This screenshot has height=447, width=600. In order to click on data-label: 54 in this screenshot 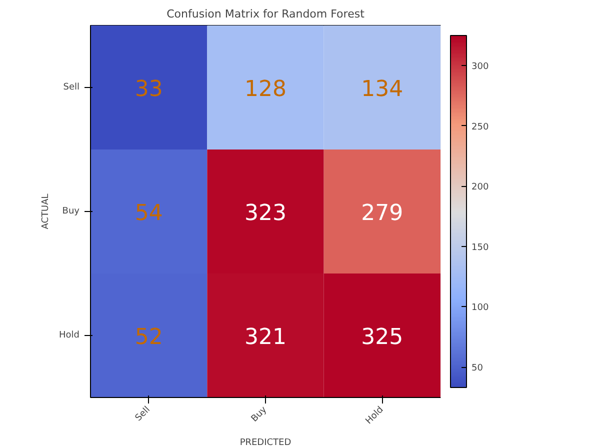, I will do `click(148, 213)`.